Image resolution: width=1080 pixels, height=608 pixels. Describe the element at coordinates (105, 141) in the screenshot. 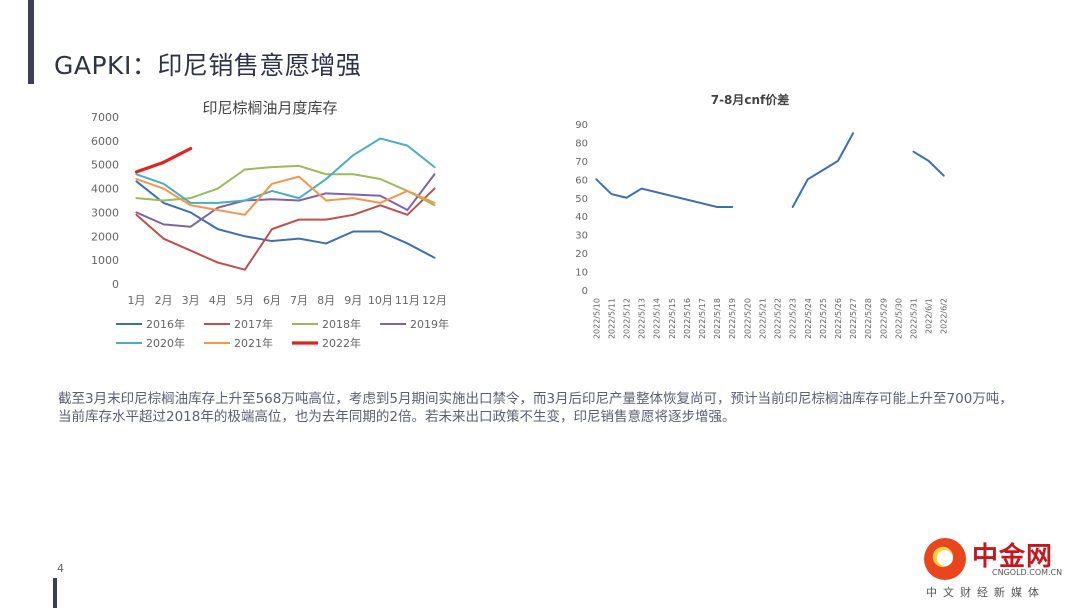

I see `y-tick-label: 6000` at that location.